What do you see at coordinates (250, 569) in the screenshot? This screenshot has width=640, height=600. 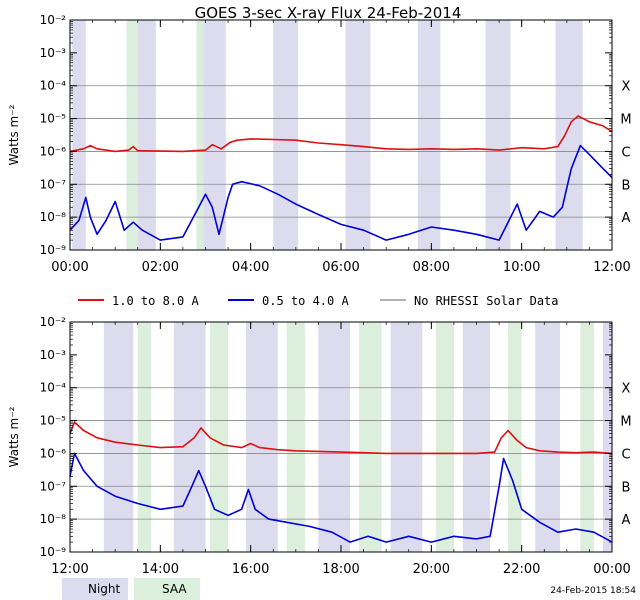 I see `x-tick-label: 16:00` at bounding box center [250, 569].